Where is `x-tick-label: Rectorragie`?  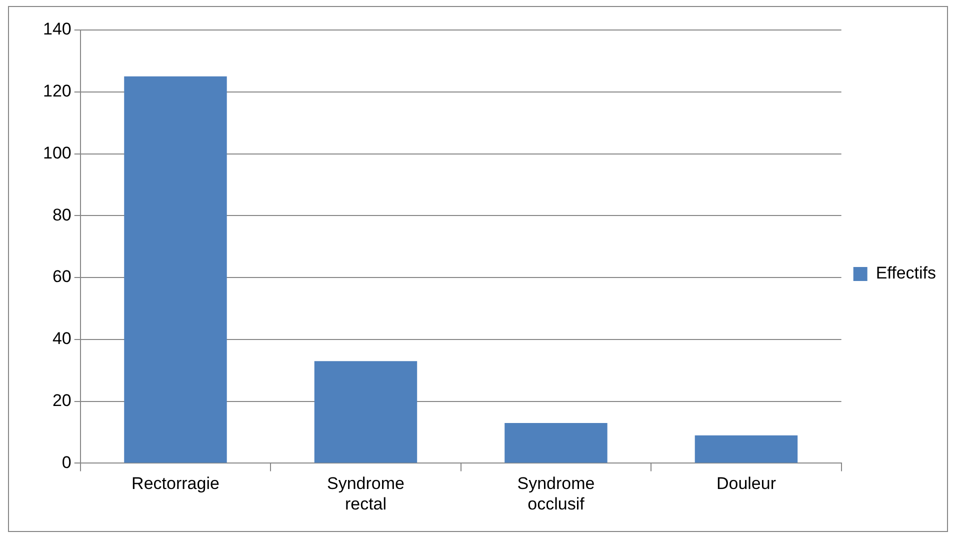 x-tick-label: Rectorragie is located at coordinates (176, 484).